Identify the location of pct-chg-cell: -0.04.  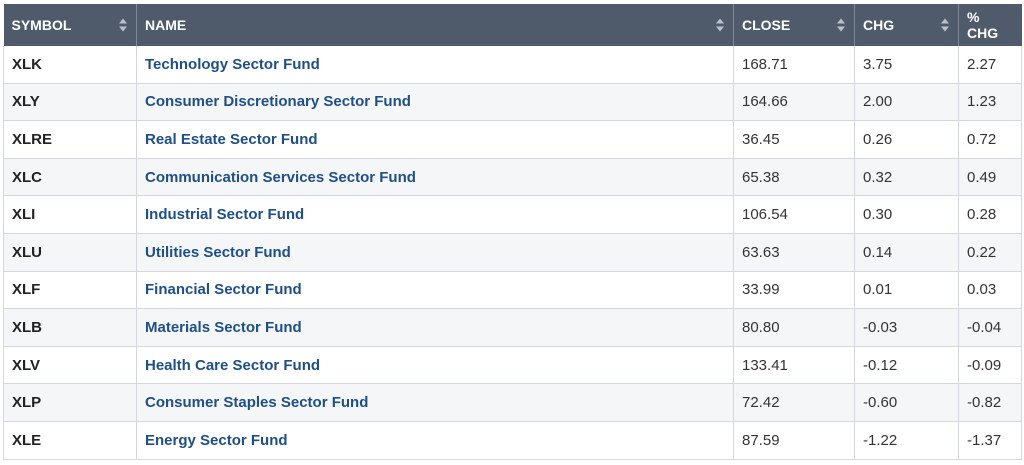
(990, 327).